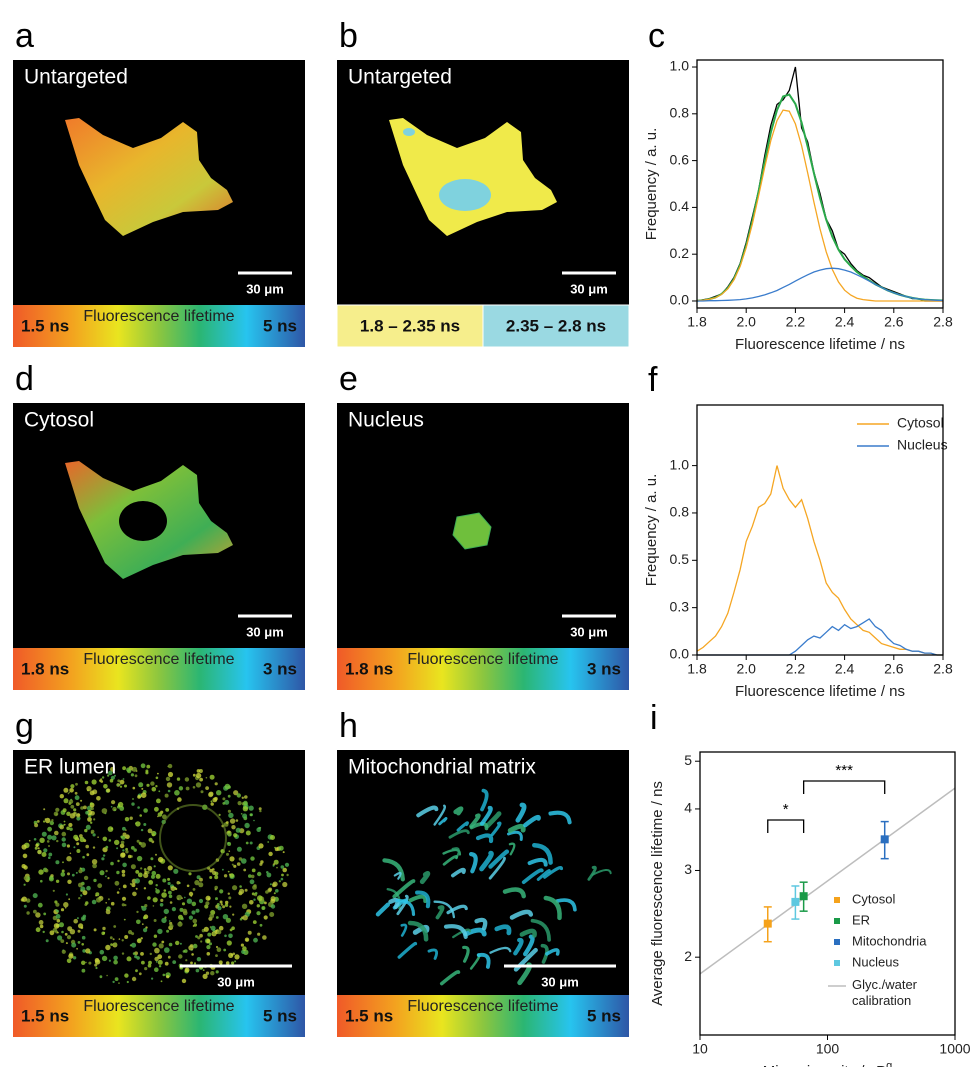 This screenshot has height=1067, width=975. Describe the element at coordinates (465, 195) in the screenshot. I see `nucleus-region` at that location.